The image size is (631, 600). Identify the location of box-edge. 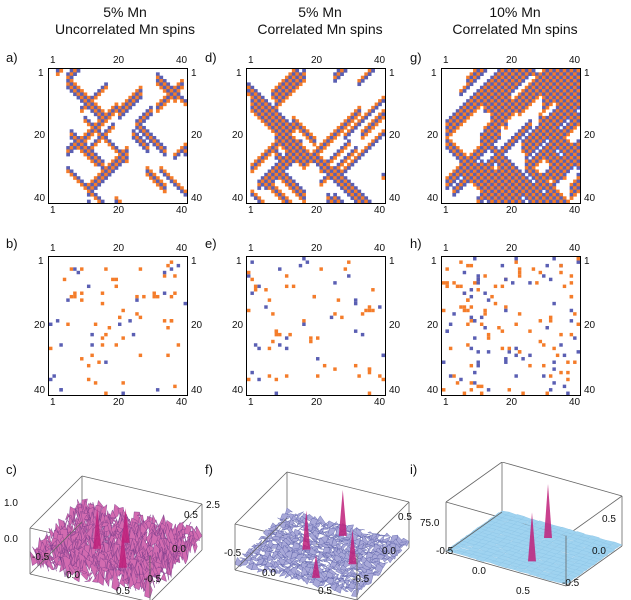
(142, 490).